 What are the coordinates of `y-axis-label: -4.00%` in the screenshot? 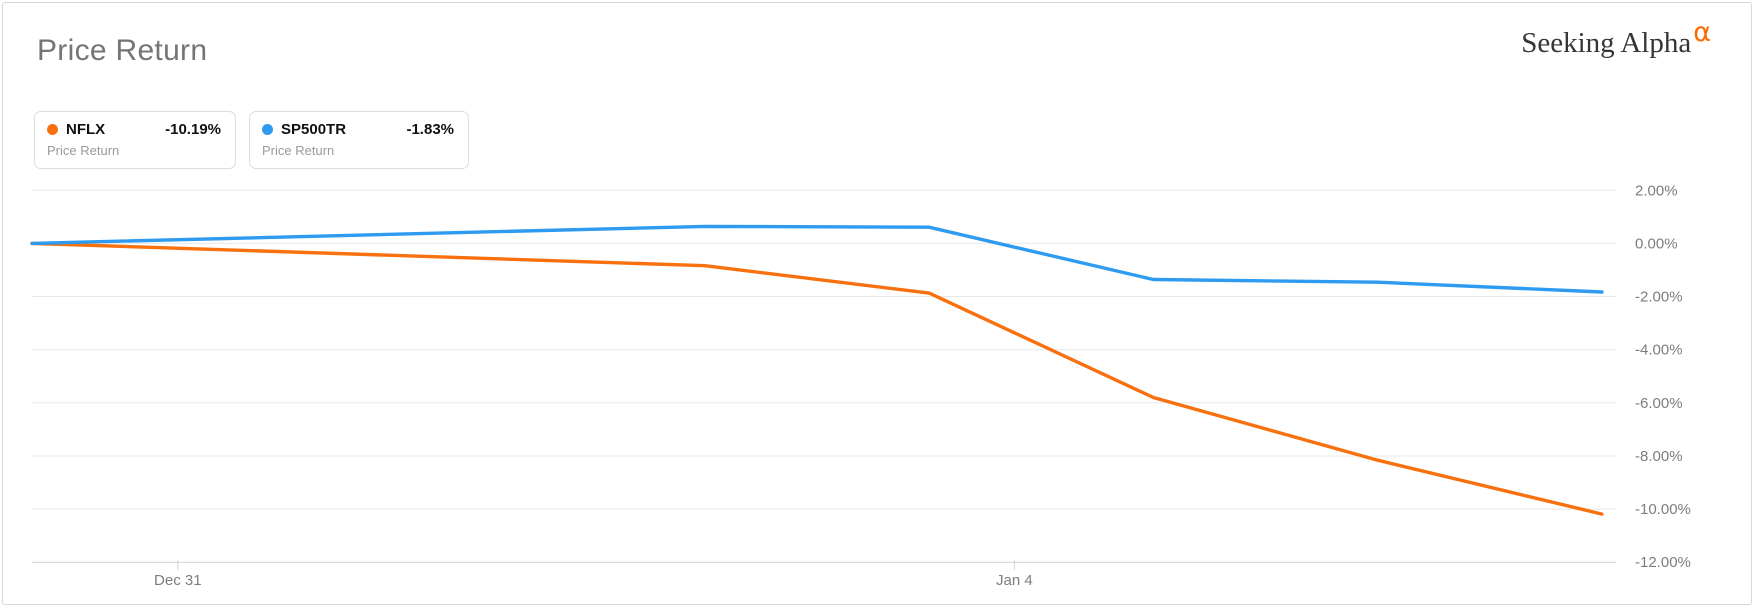 It's located at (1659, 350).